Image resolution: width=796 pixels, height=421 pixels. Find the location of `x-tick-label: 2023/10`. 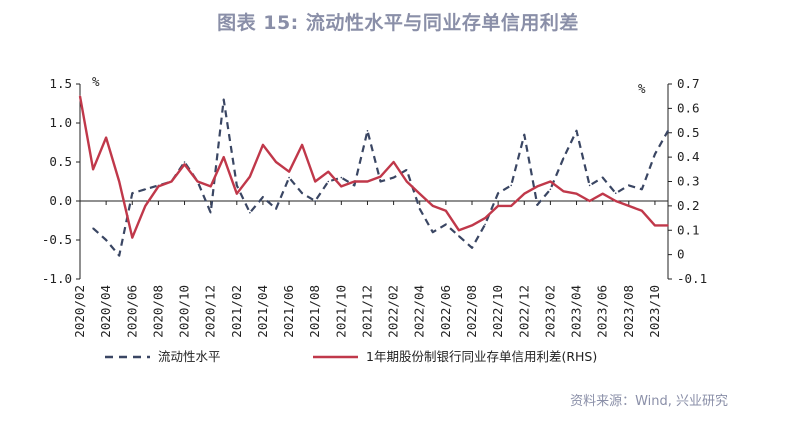

x-tick-label: 2023/10 is located at coordinates (654, 311).